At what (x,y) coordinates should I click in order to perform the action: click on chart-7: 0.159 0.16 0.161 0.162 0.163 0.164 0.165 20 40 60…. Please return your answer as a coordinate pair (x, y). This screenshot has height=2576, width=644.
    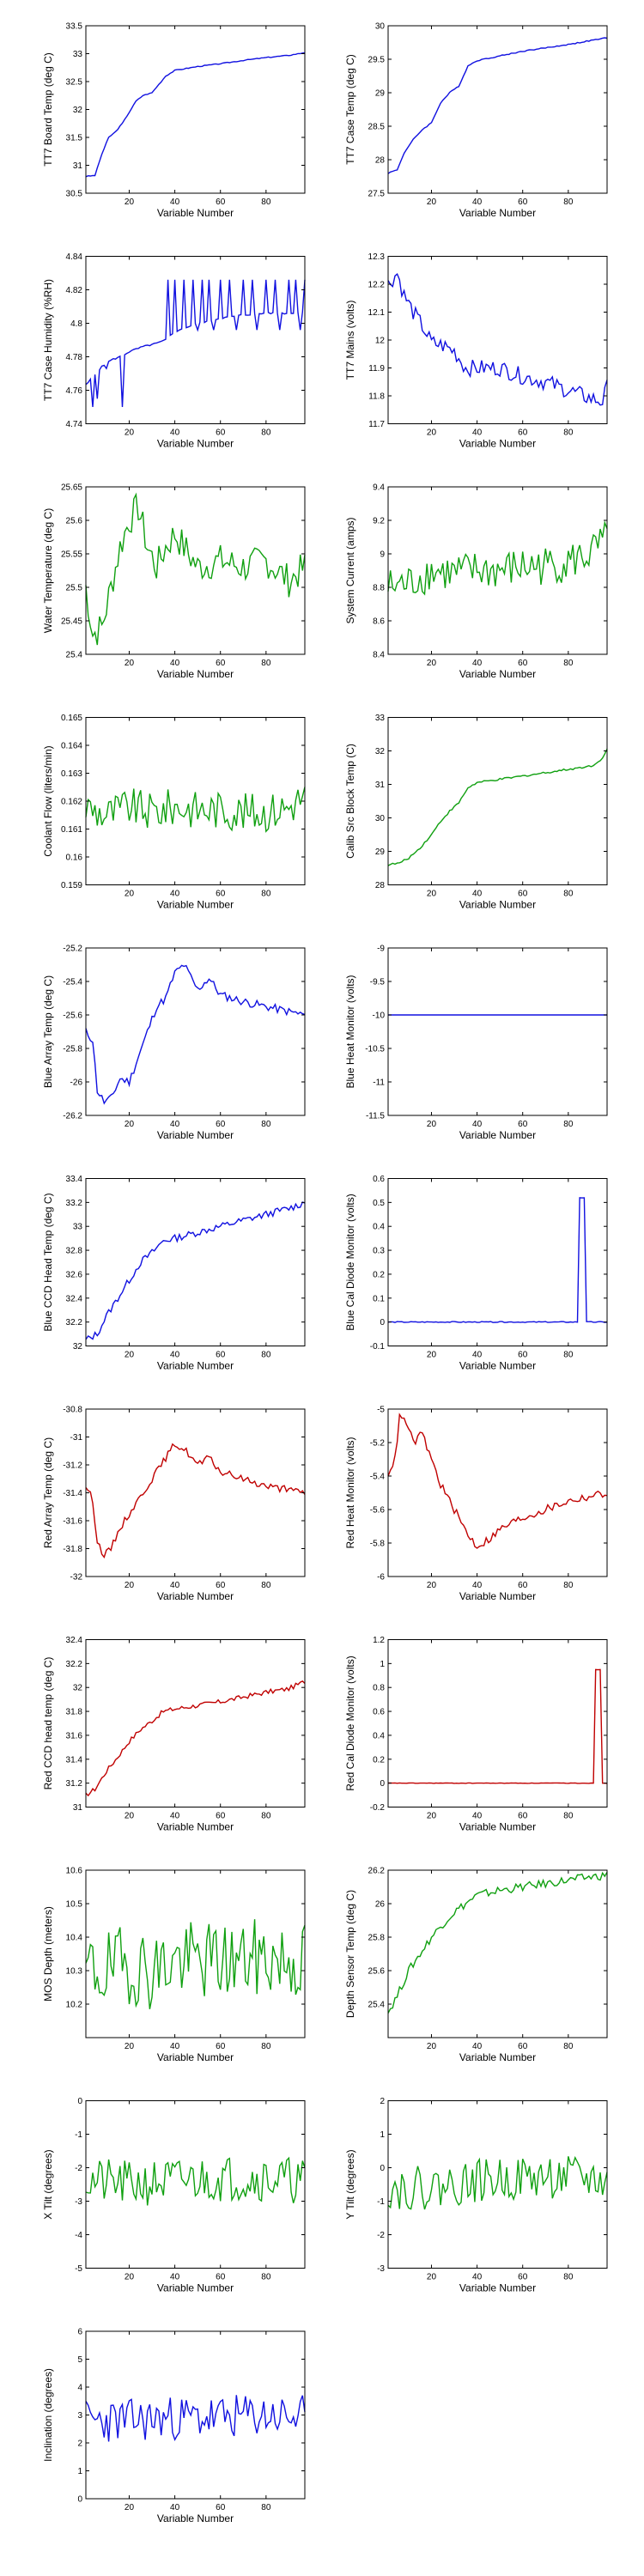
    Looking at the image, I should click on (174, 812).